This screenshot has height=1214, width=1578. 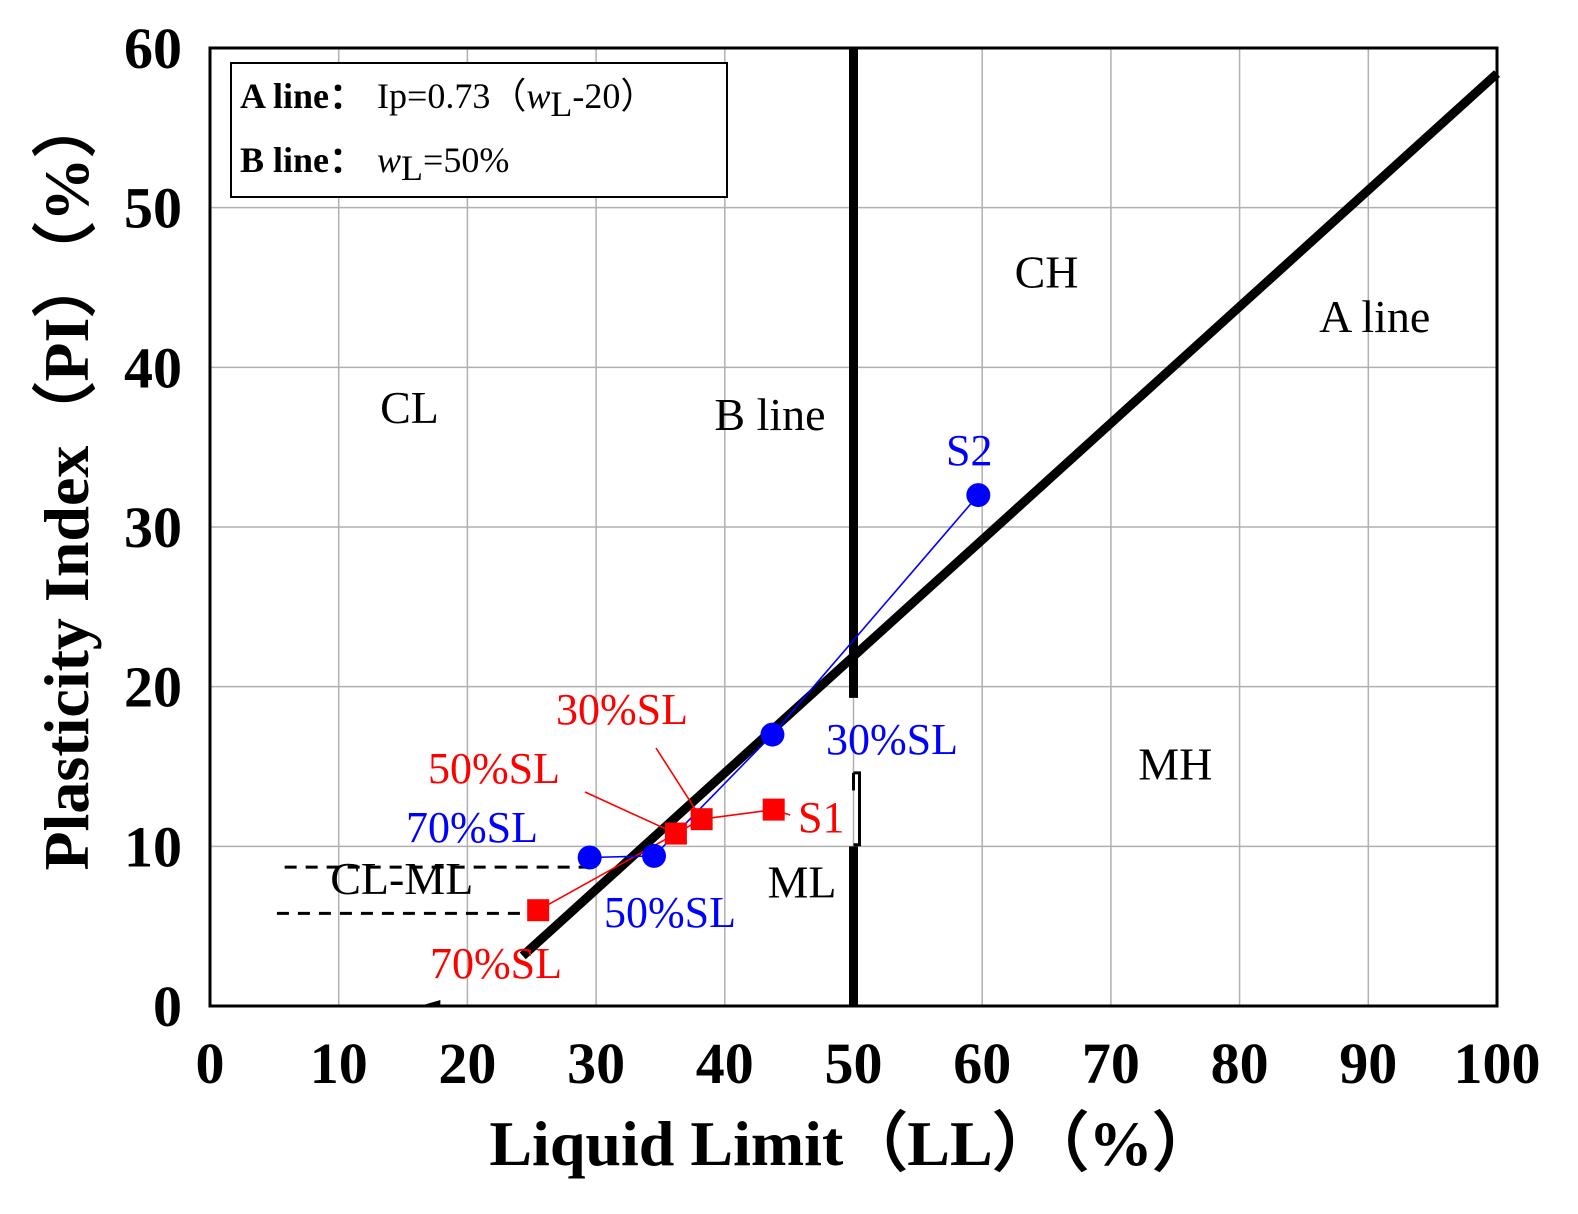 What do you see at coordinates (821, 817) in the screenshot?
I see `data-label-S1: S1` at bounding box center [821, 817].